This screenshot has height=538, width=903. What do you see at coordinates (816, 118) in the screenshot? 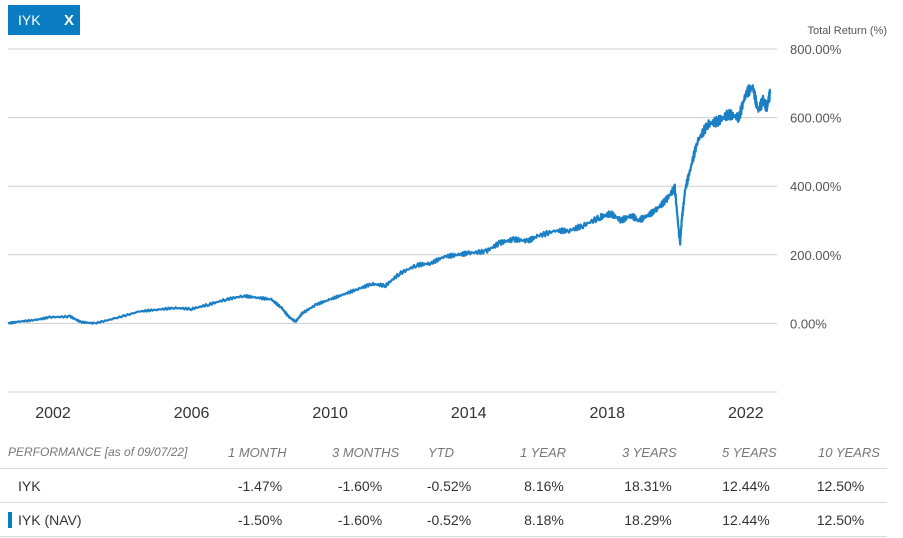
I see `y-tick-label: 600.00%` at bounding box center [816, 118].